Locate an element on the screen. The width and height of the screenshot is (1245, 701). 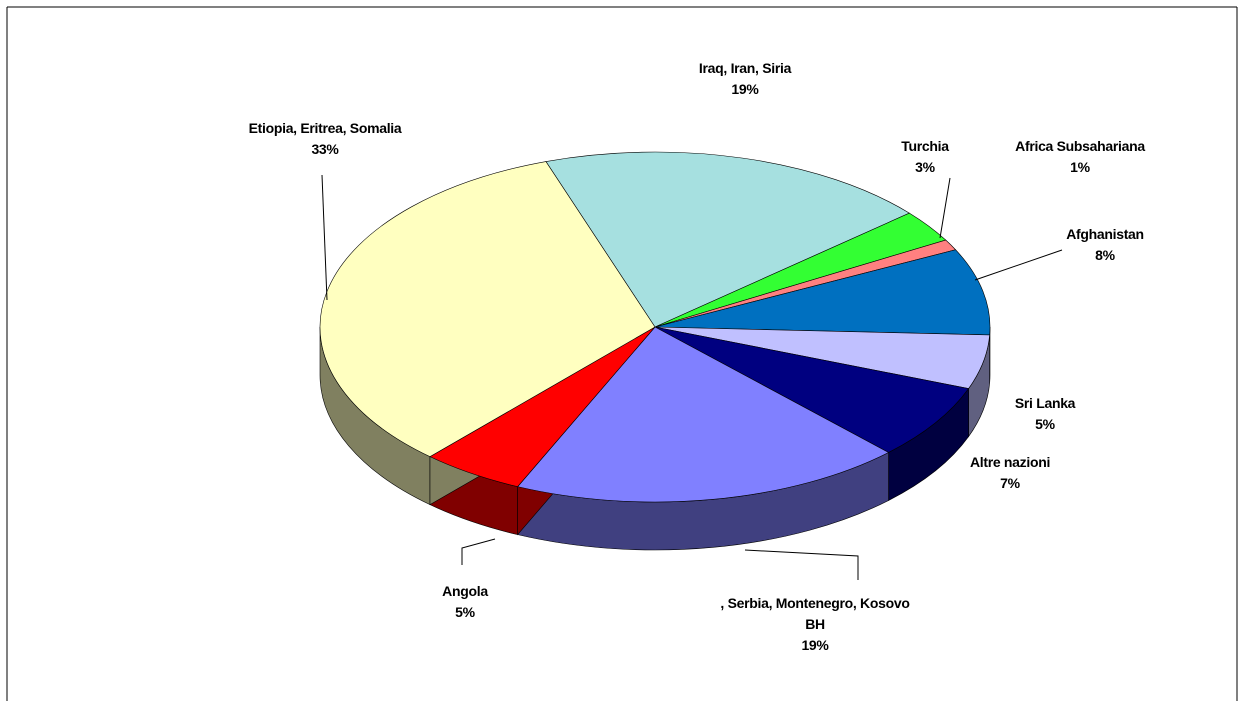
slice-percent: 33% is located at coordinates (325, 149).